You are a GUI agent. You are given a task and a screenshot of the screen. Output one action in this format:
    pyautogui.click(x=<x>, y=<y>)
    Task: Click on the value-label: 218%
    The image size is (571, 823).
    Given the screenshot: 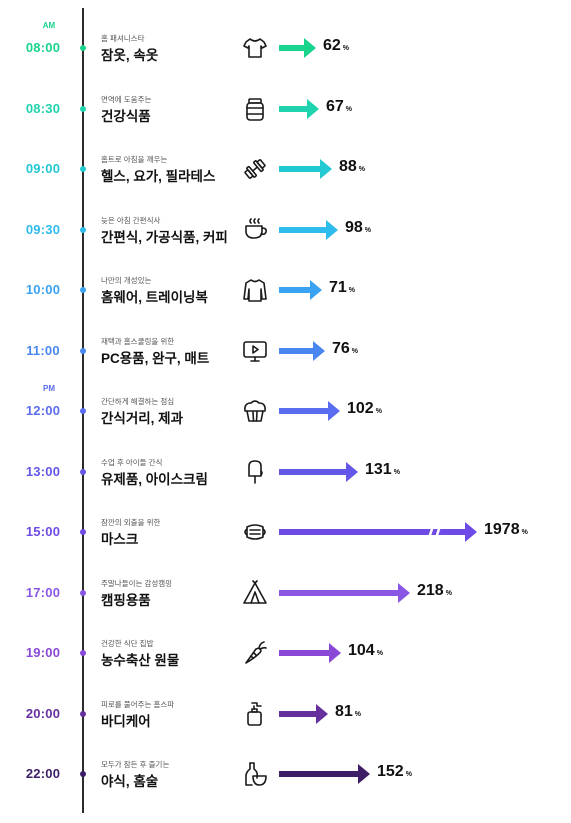 What is the action you would take?
    pyautogui.click(x=434, y=591)
    